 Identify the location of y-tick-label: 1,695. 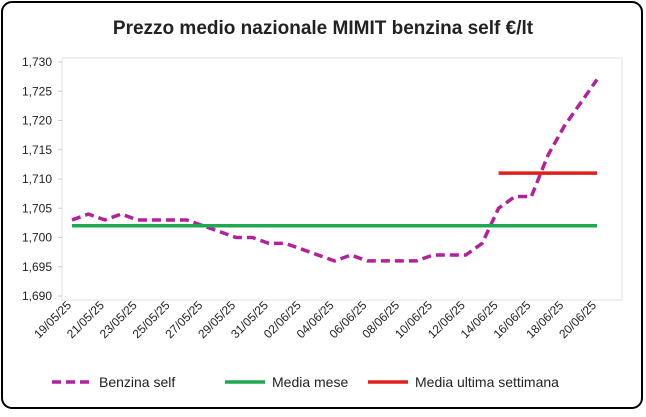
(37, 267).